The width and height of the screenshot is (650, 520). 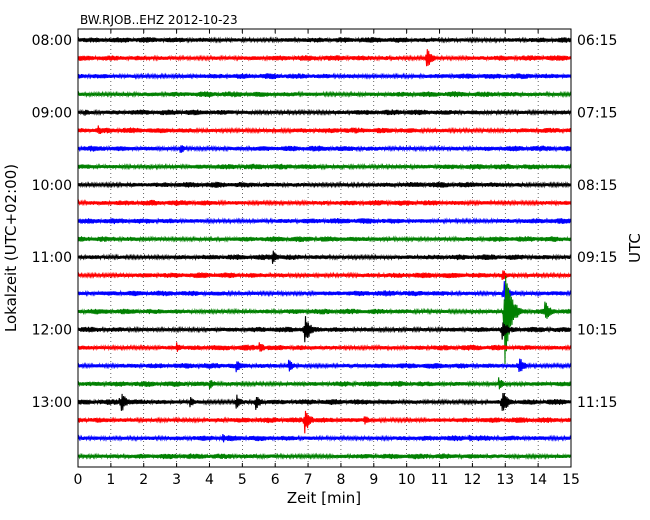 I want to click on y-axis-left: 08:00 09:00 10:00 11:00 12:00 13:00, so click(x=57, y=222).